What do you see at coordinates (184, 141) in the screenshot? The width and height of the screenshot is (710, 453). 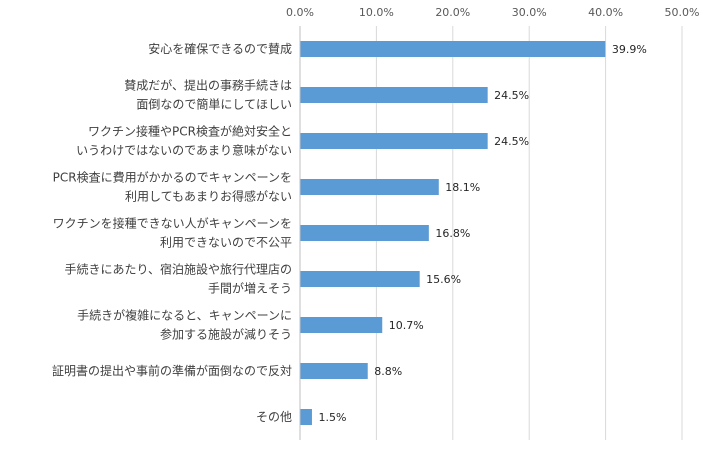 I see `category-label: ワクチン接種やPCR検査が絶対安全というわけではないのであまり意味がない` at bounding box center [184, 141].